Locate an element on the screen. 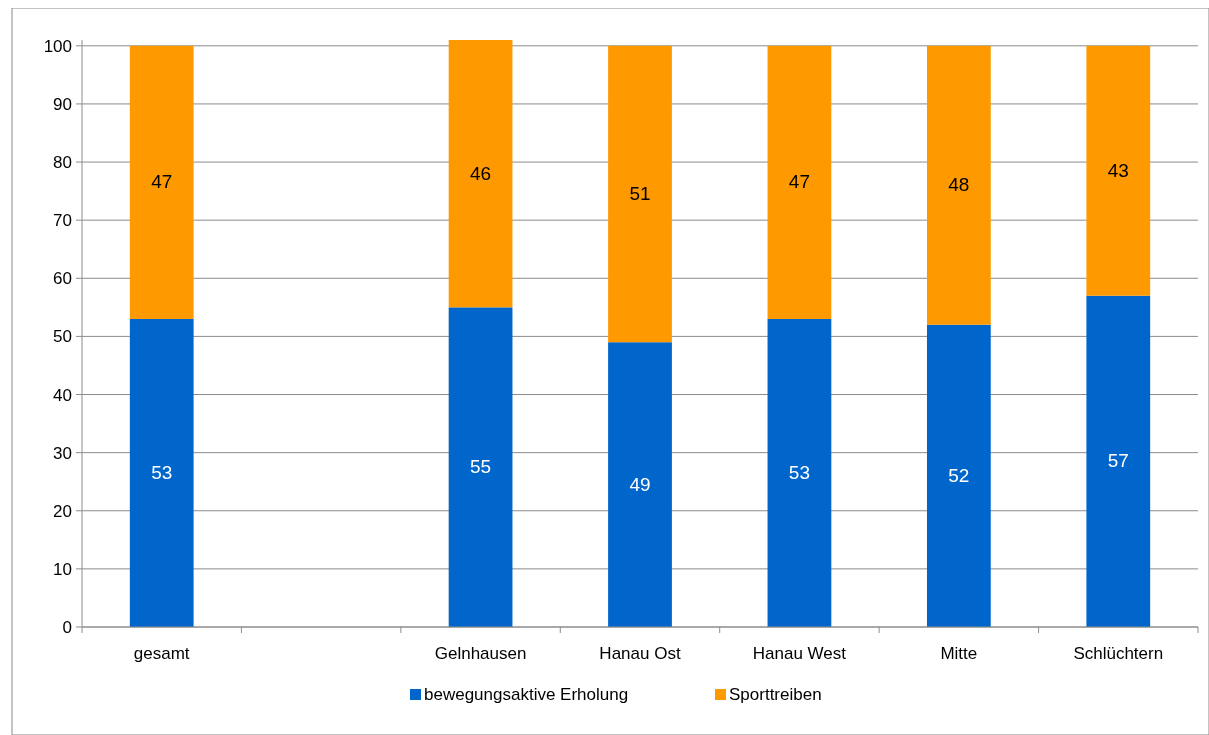  y-tick-label: 0 is located at coordinates (67, 627).